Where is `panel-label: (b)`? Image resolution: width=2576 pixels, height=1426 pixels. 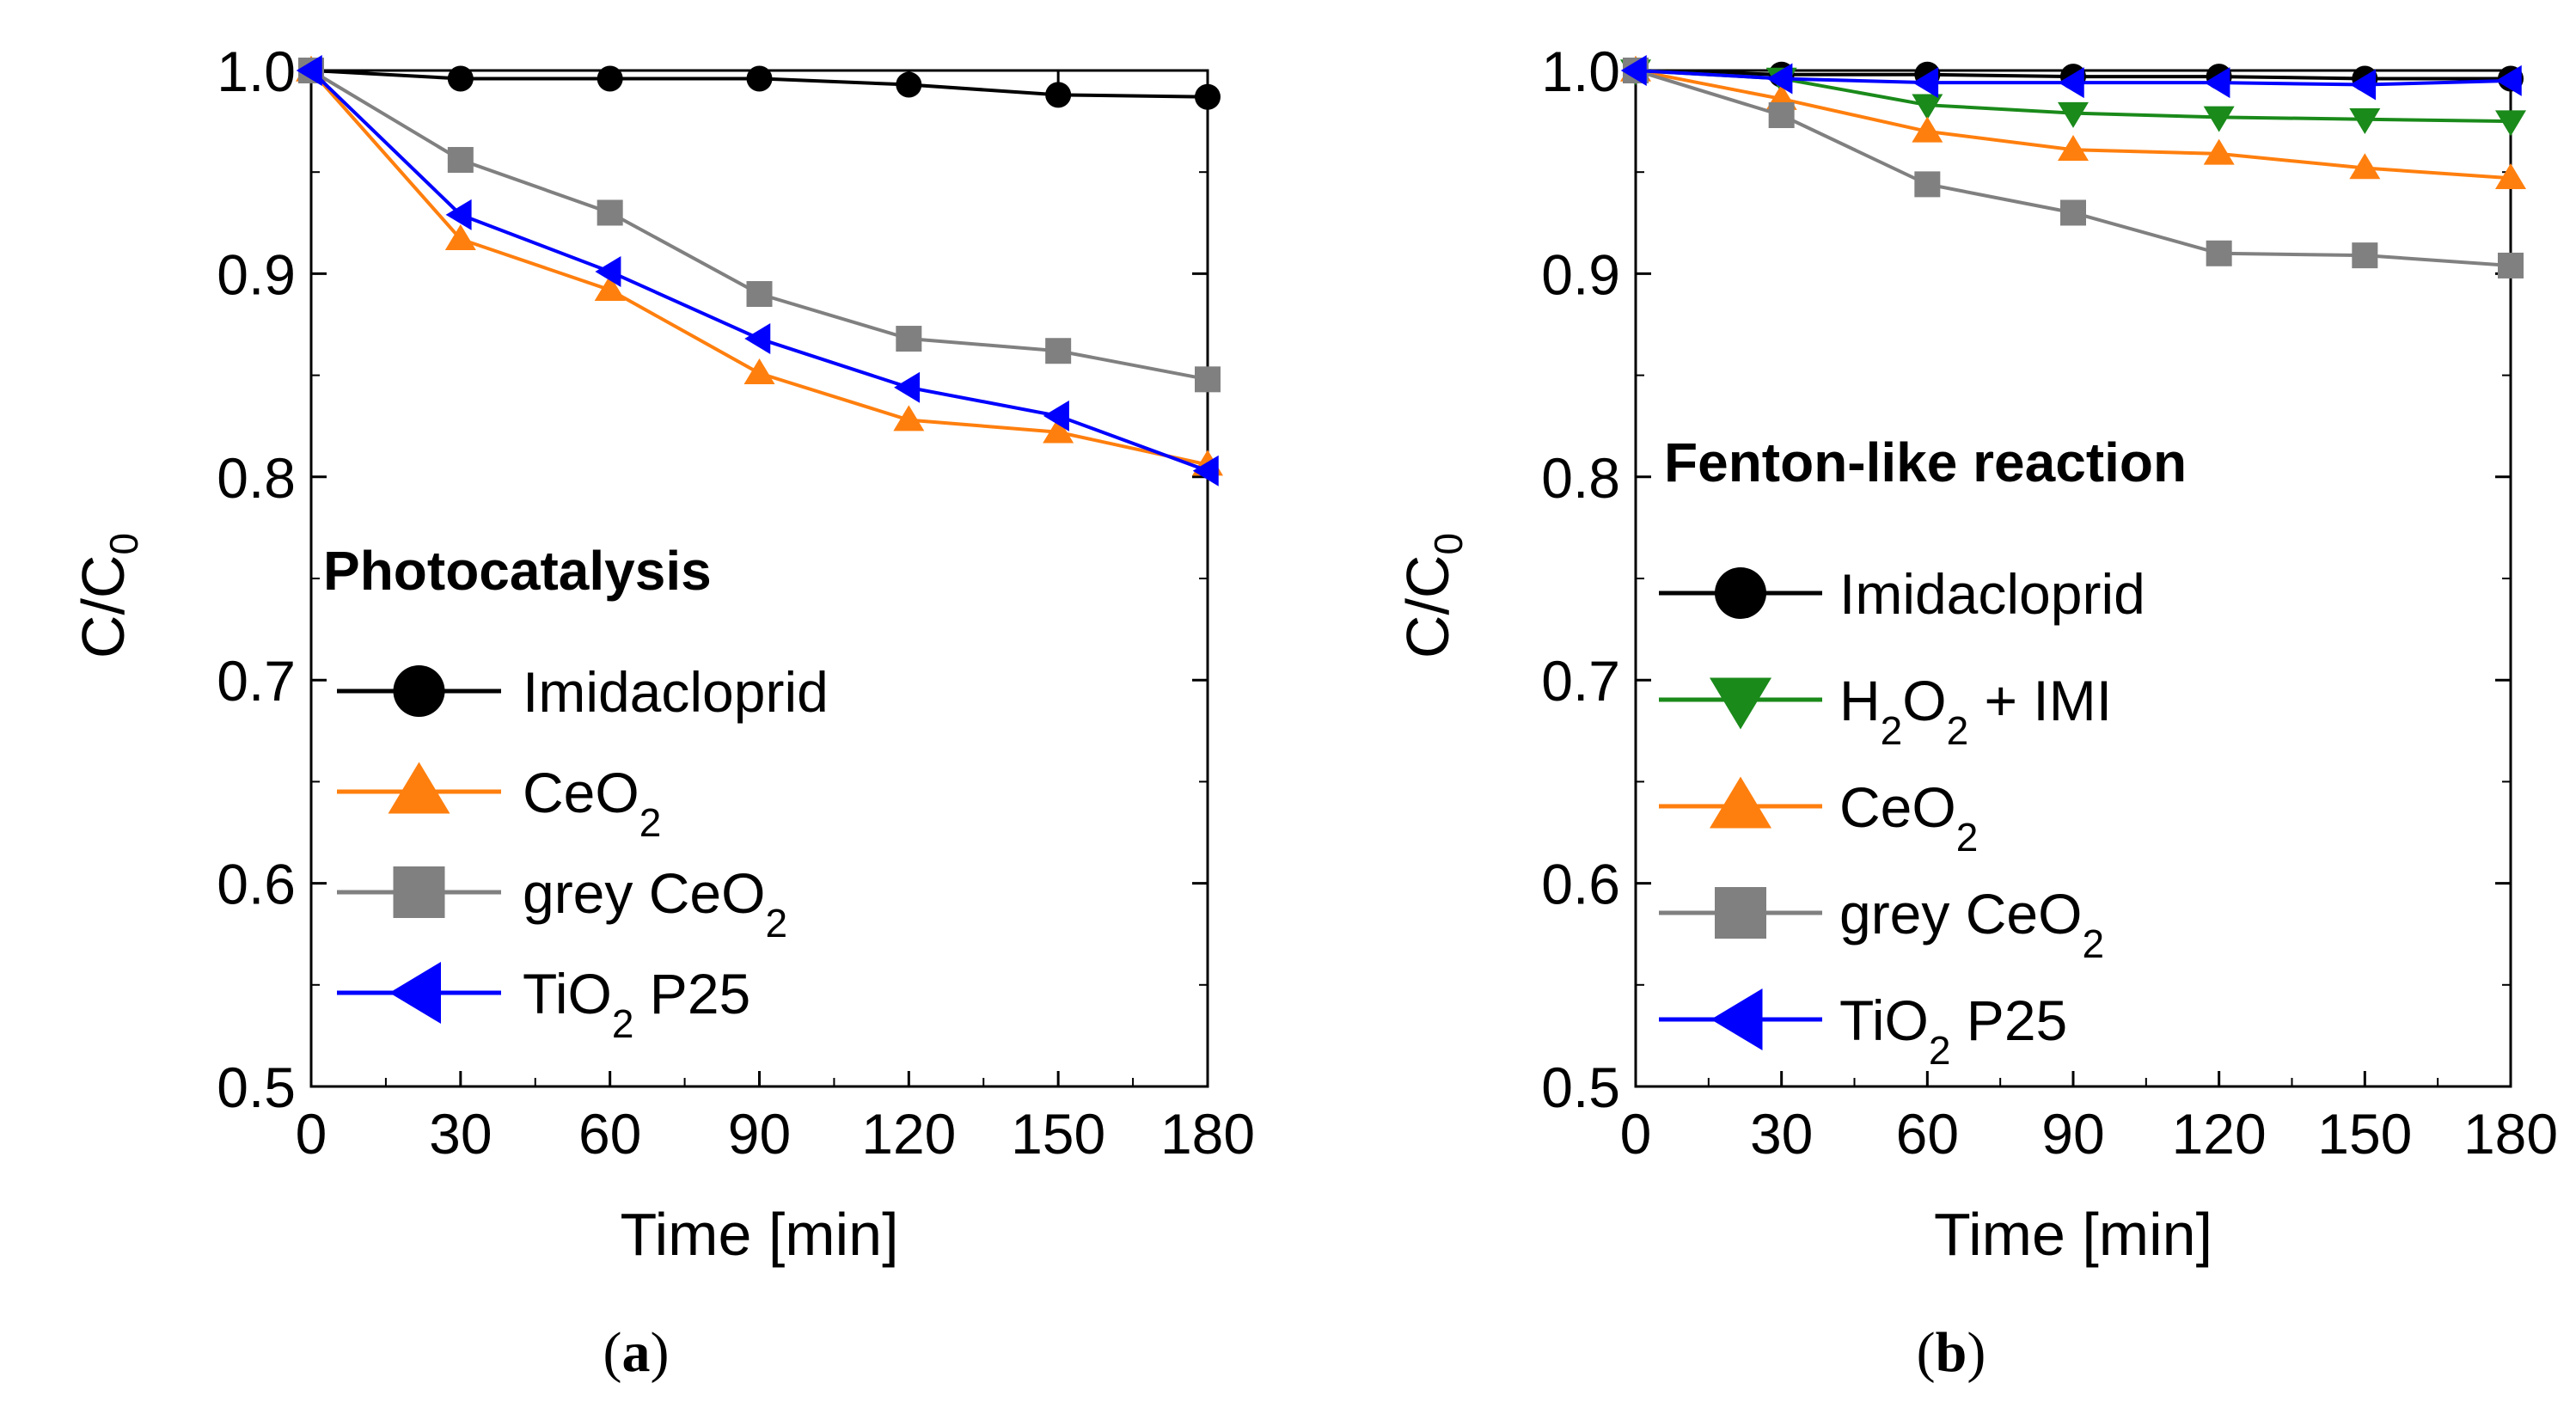 panel-label: (b) is located at coordinates (1951, 1352).